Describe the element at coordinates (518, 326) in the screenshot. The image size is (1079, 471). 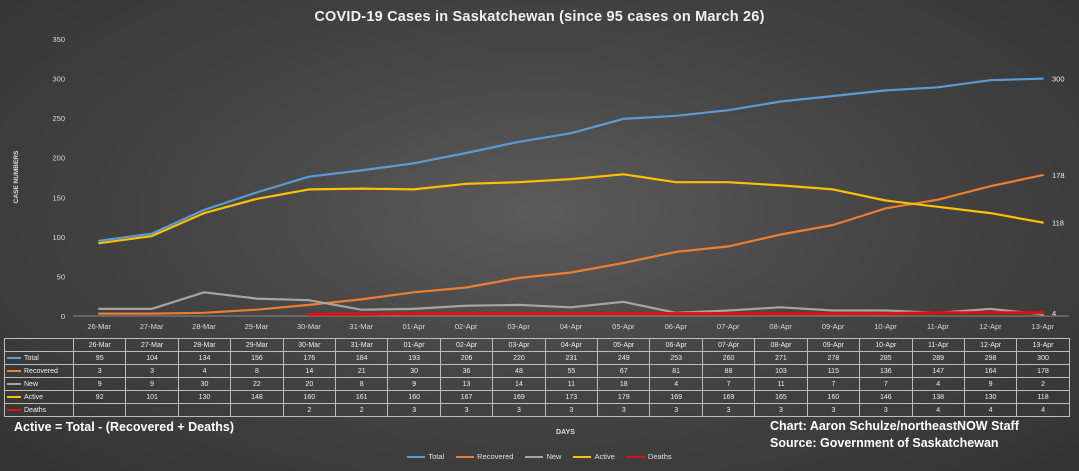
I see `x-tick-label: 03-Apr` at that location.